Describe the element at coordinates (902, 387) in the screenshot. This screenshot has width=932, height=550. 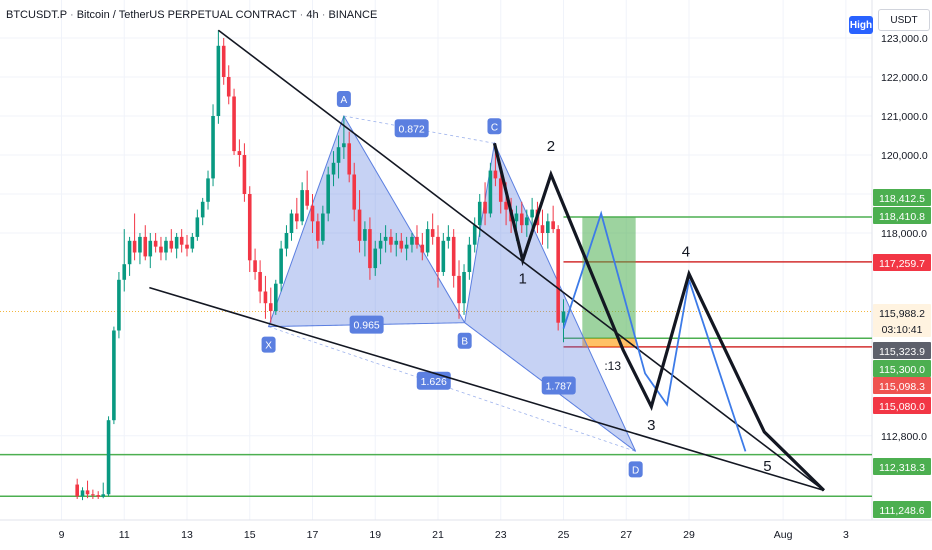
I see `price-tag-label: 115,098.3` at that location.